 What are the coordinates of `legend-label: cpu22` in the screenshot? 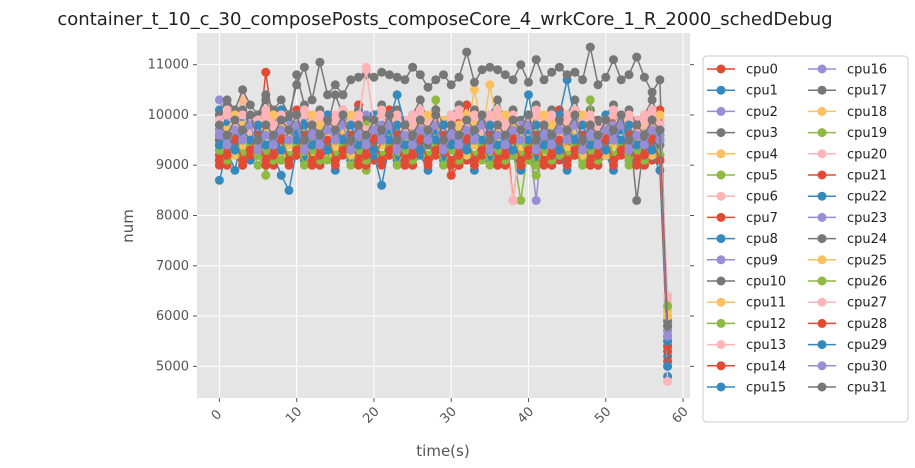 It's located at (867, 197).